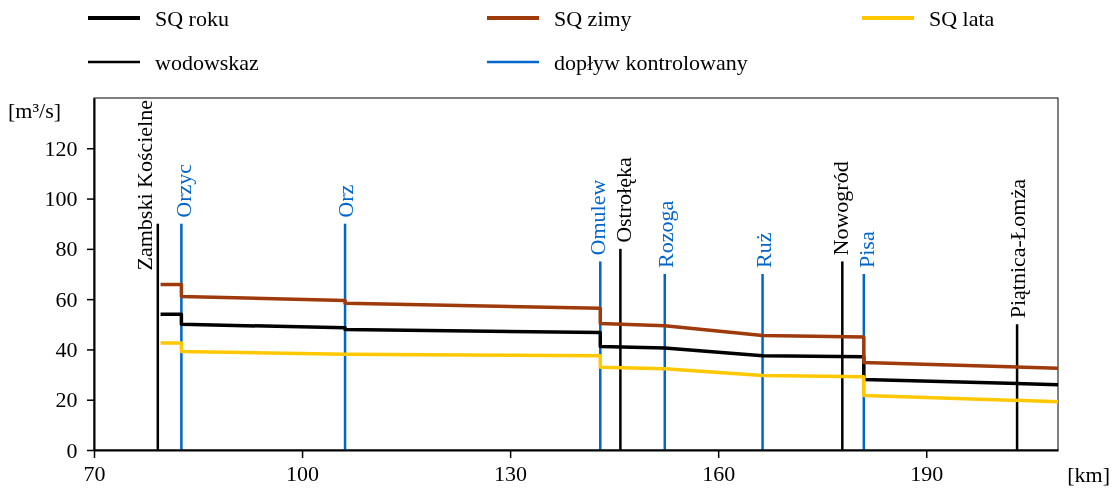 This screenshot has height=494, width=1114. Describe the element at coordinates (66, 249) in the screenshot. I see `y-tick-label: 80` at that location.